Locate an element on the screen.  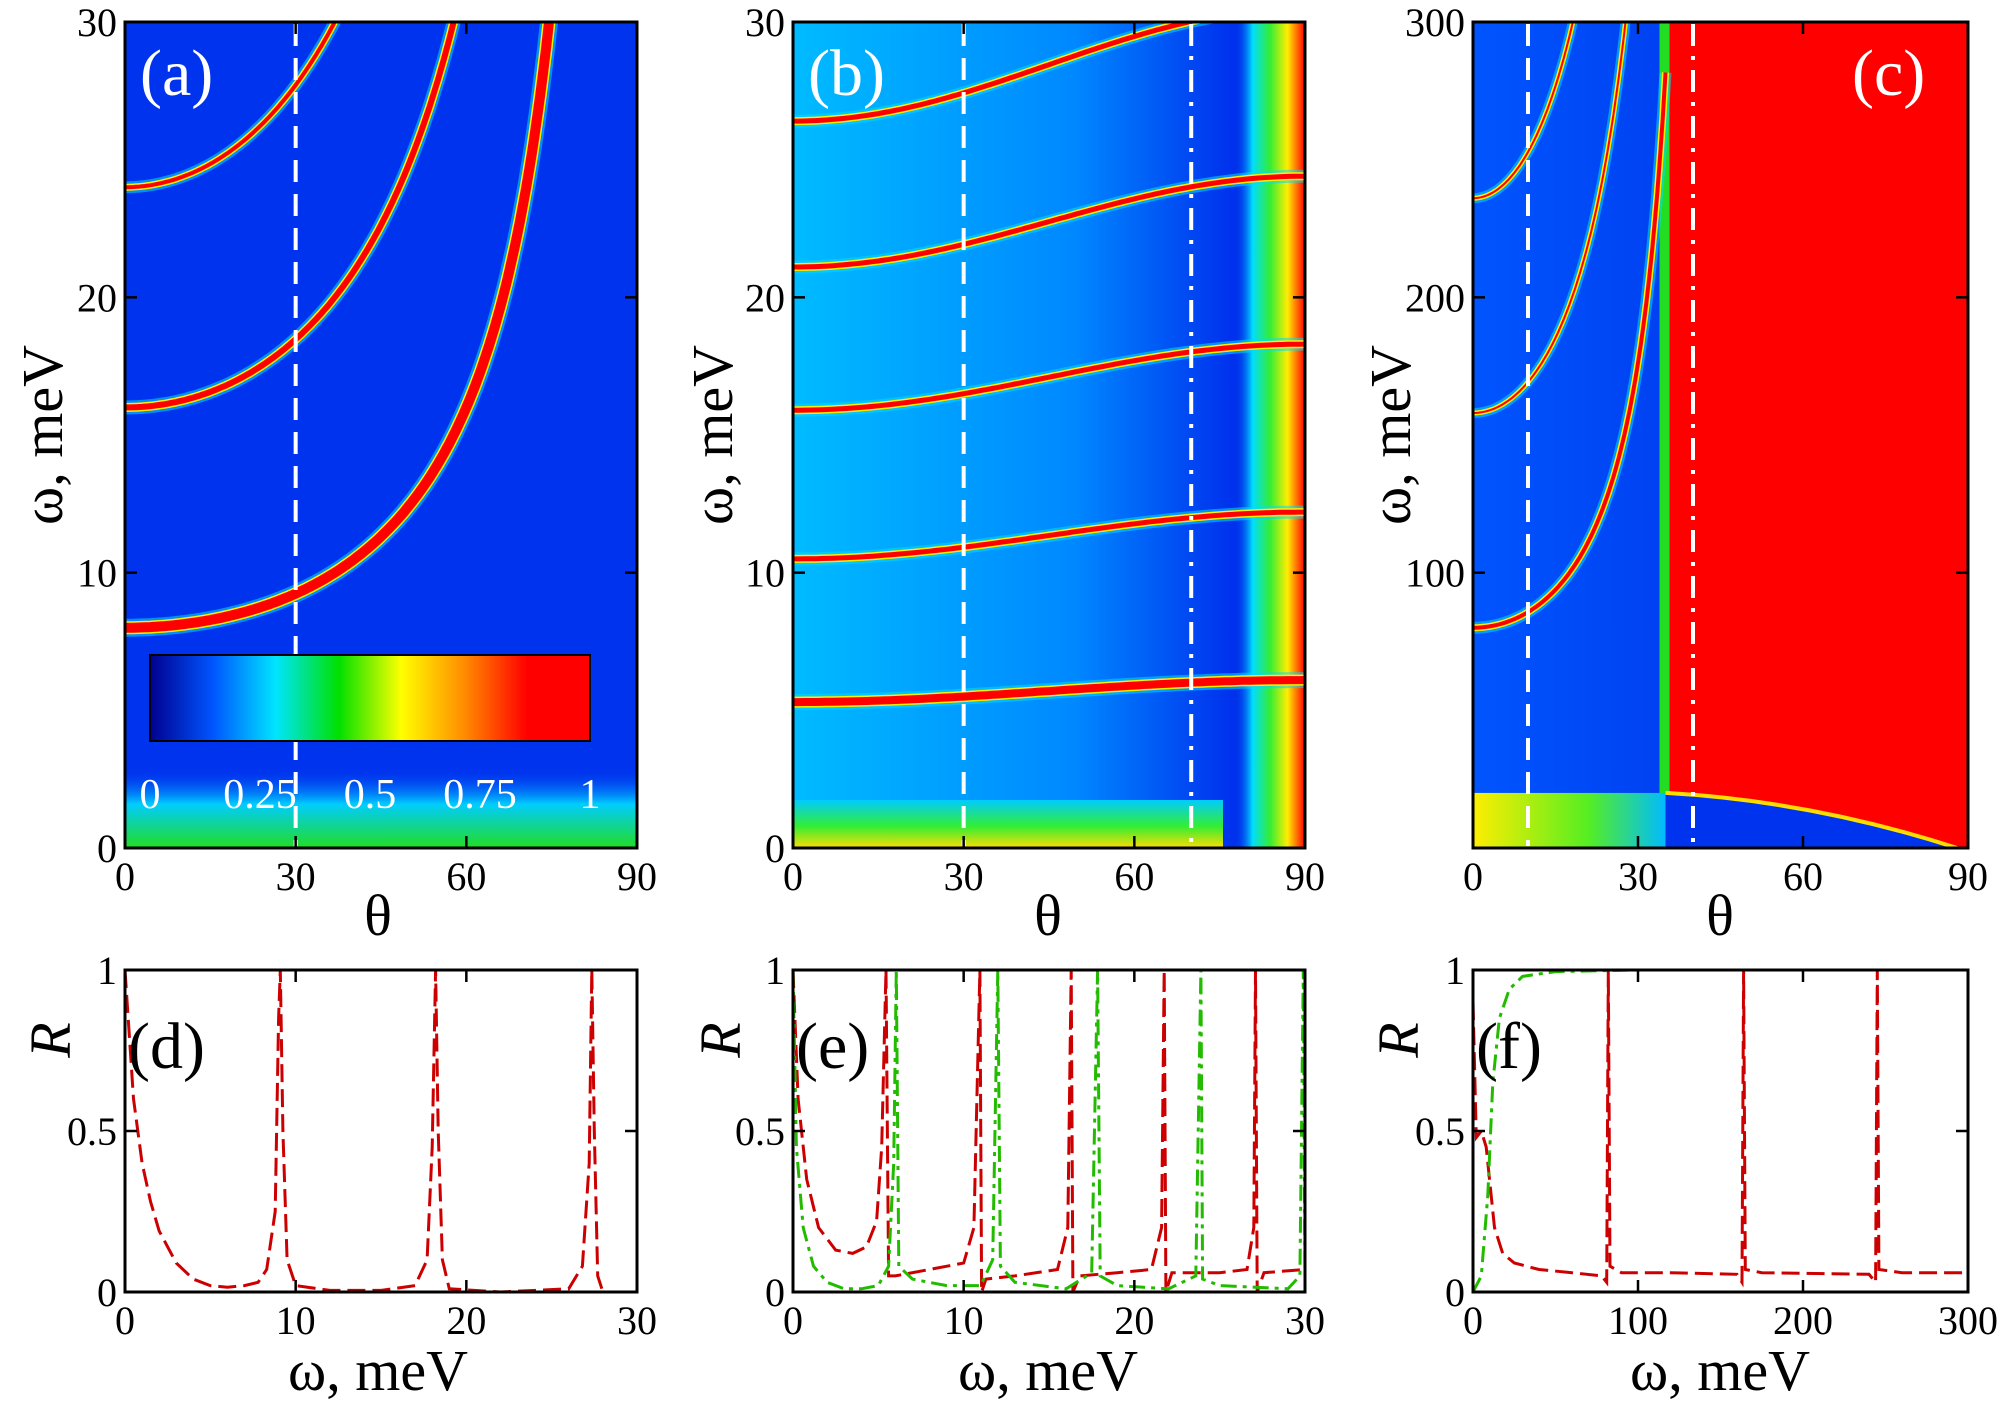
panel-d-axes: 0 10 20 30 0 0.5 1 is located at coordinates (362, 1145).